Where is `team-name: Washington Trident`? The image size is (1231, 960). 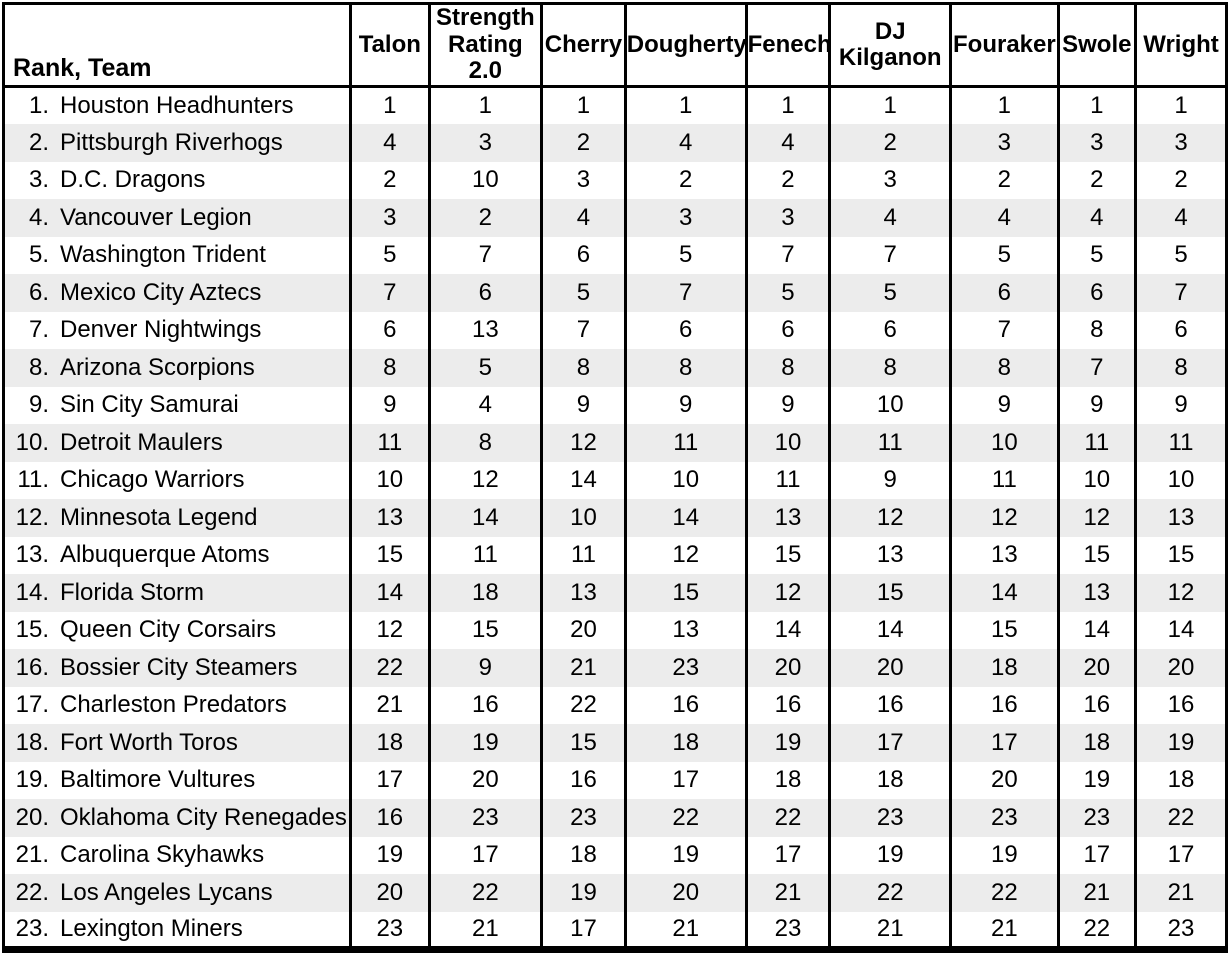 team-name: Washington Trident is located at coordinates (163, 255).